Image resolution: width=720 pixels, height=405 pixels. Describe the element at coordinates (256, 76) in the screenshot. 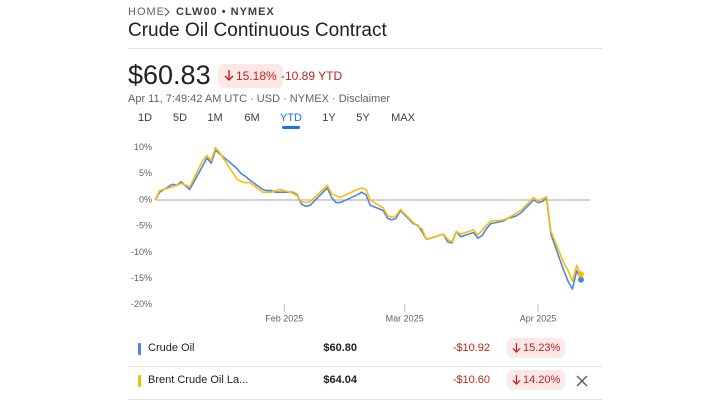

I see `change-percent: 15.18%` at that location.